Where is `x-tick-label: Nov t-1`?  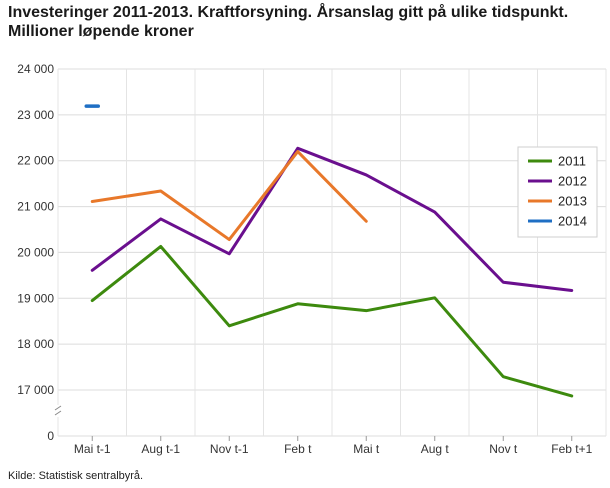 x-tick-label: Nov t-1 is located at coordinates (229, 449).